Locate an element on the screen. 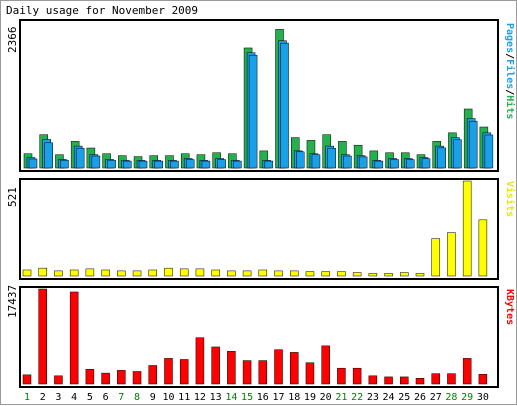 This screenshot has width=517, height=406. x-tick-label: 6 is located at coordinates (106, 397).